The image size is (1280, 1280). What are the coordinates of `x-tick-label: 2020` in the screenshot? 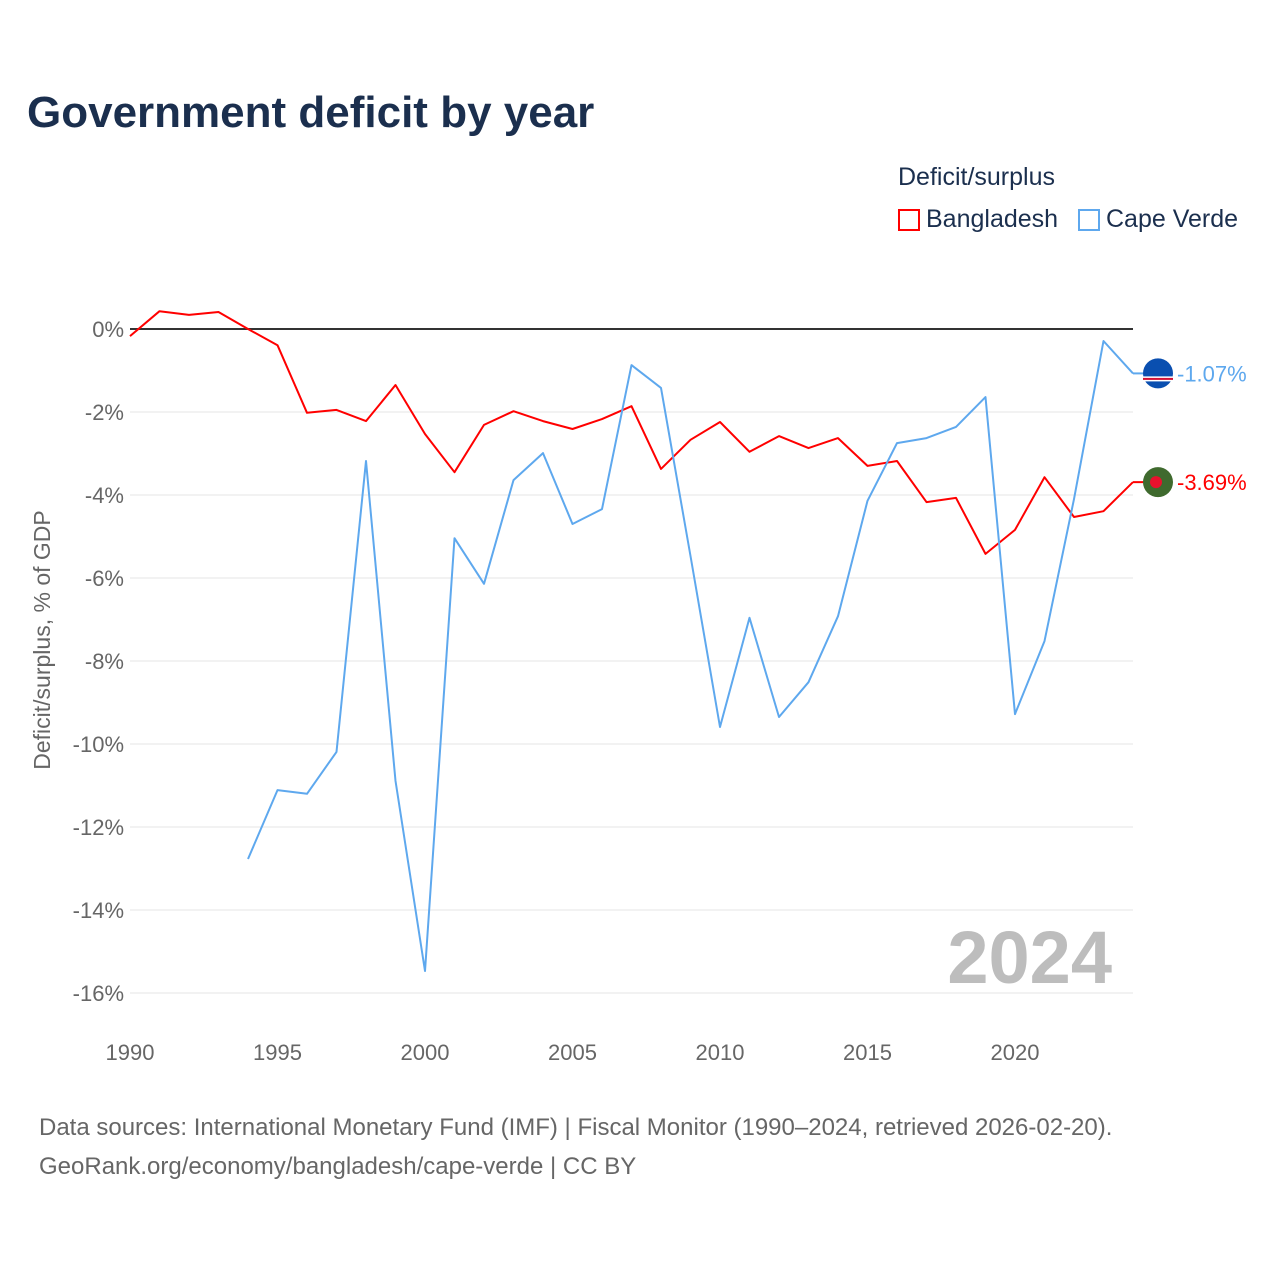 It's located at (1015, 1052).